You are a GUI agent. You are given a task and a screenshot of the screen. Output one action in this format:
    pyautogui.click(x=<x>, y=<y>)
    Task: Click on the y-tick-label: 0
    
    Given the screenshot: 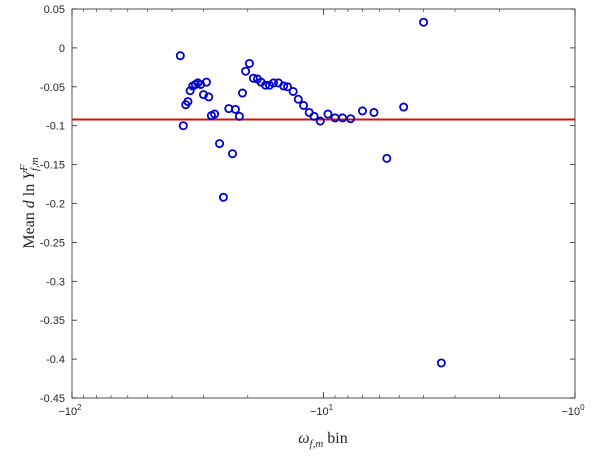 What is the action you would take?
    pyautogui.click(x=62, y=49)
    